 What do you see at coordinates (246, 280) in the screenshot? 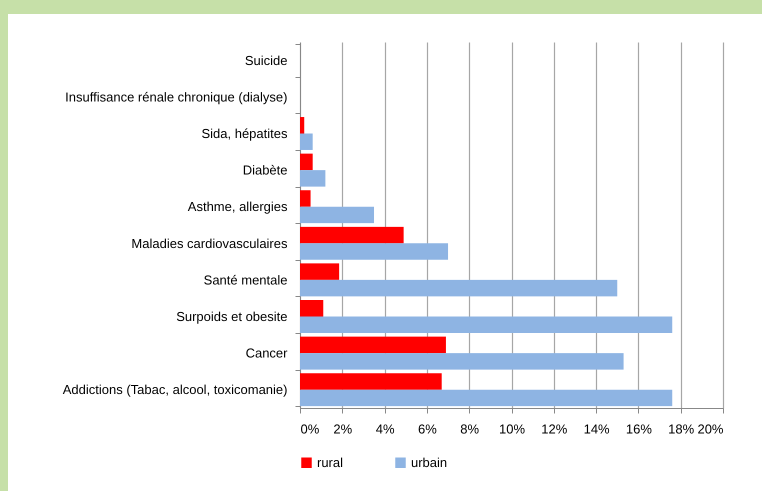
I see `y-tick-label: Santé mentale` at bounding box center [246, 280].